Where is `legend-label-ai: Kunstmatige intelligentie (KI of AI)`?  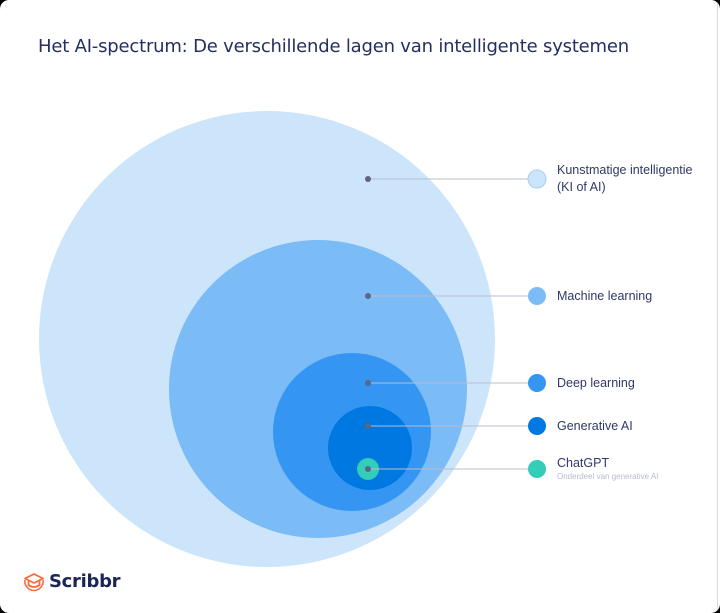 legend-label-ai: Kunstmatige intelligentie (KI of AI) is located at coordinates (625, 179).